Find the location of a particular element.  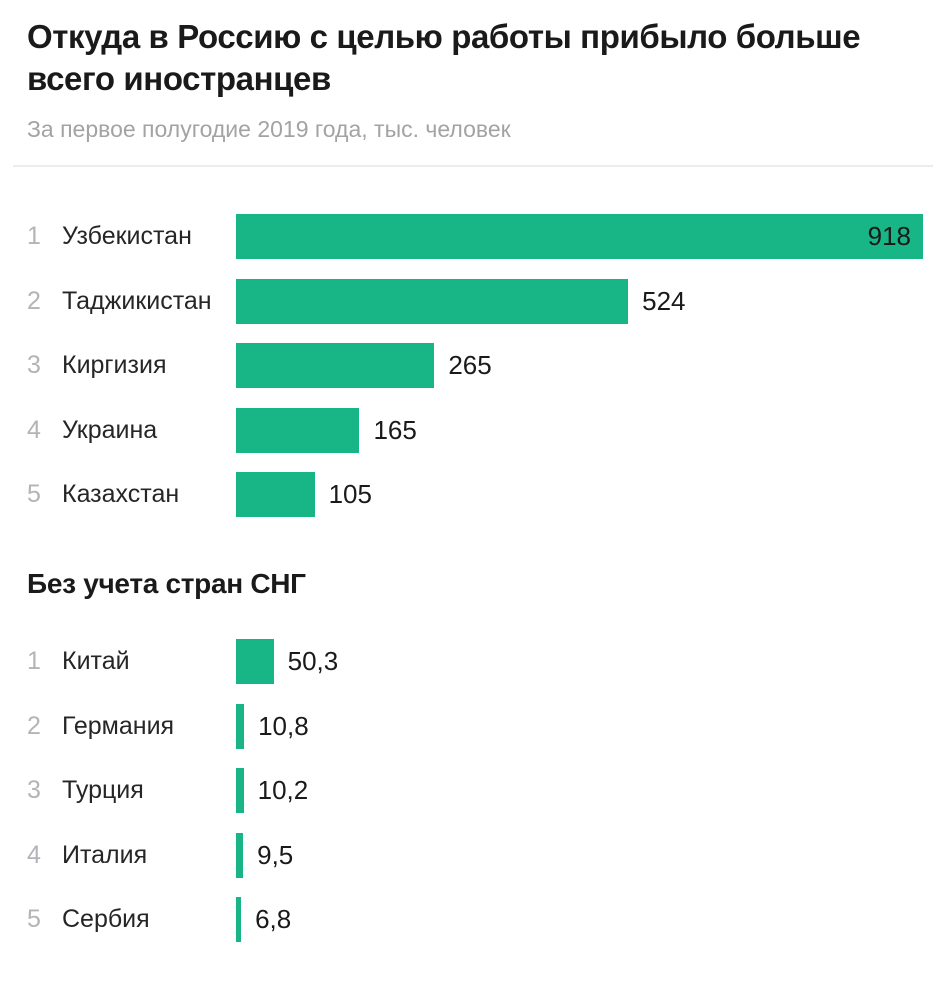

section-title-non-cis: Без учета стран СНГ is located at coordinates (166, 584).